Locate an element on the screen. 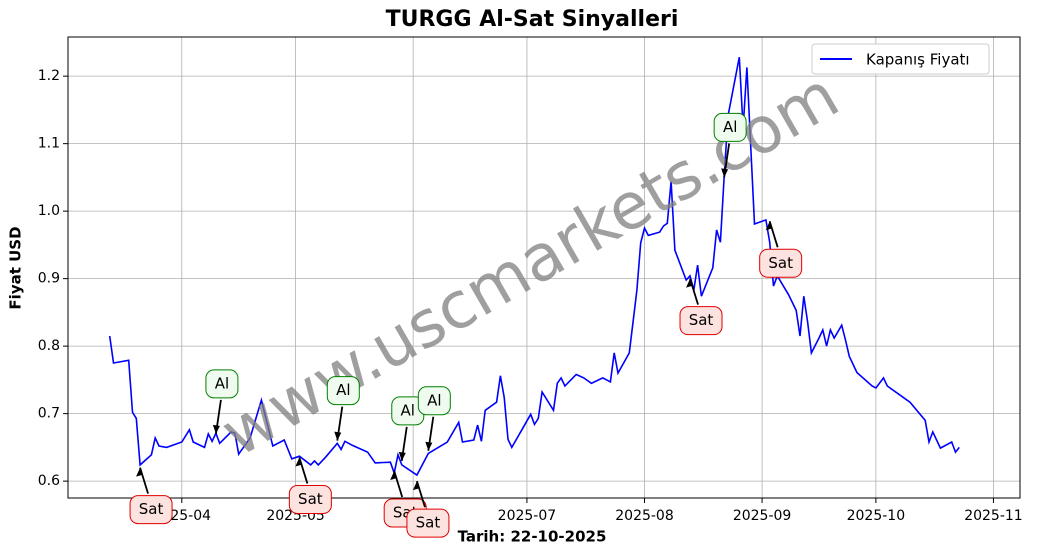 This screenshot has width=1037, height=558. x-tick-label: 2025-09 is located at coordinates (762, 516).